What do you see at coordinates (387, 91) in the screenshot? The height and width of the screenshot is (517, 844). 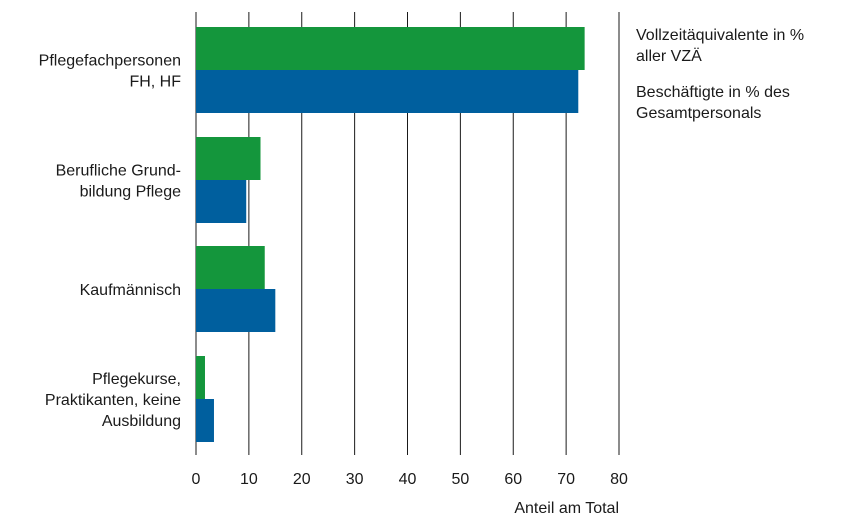 I see `bar-series1-cat0` at bounding box center [387, 91].